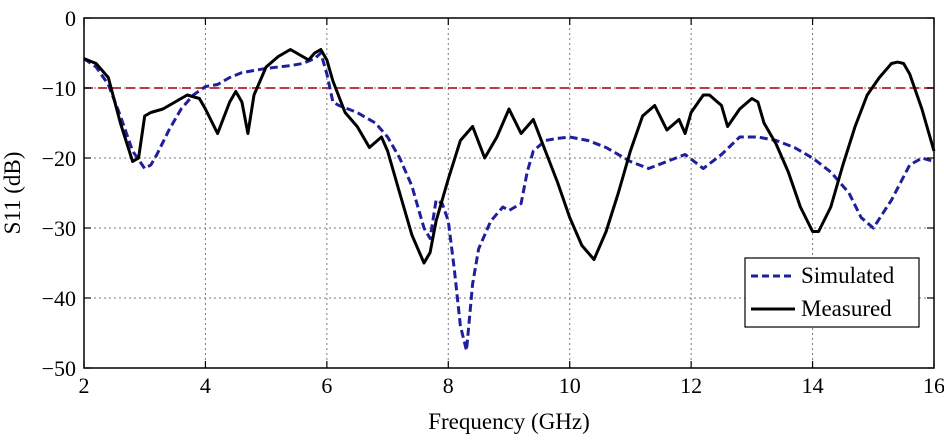 This screenshot has height=442, width=944. I want to click on y-tick-label: 0, so click(70, 18).